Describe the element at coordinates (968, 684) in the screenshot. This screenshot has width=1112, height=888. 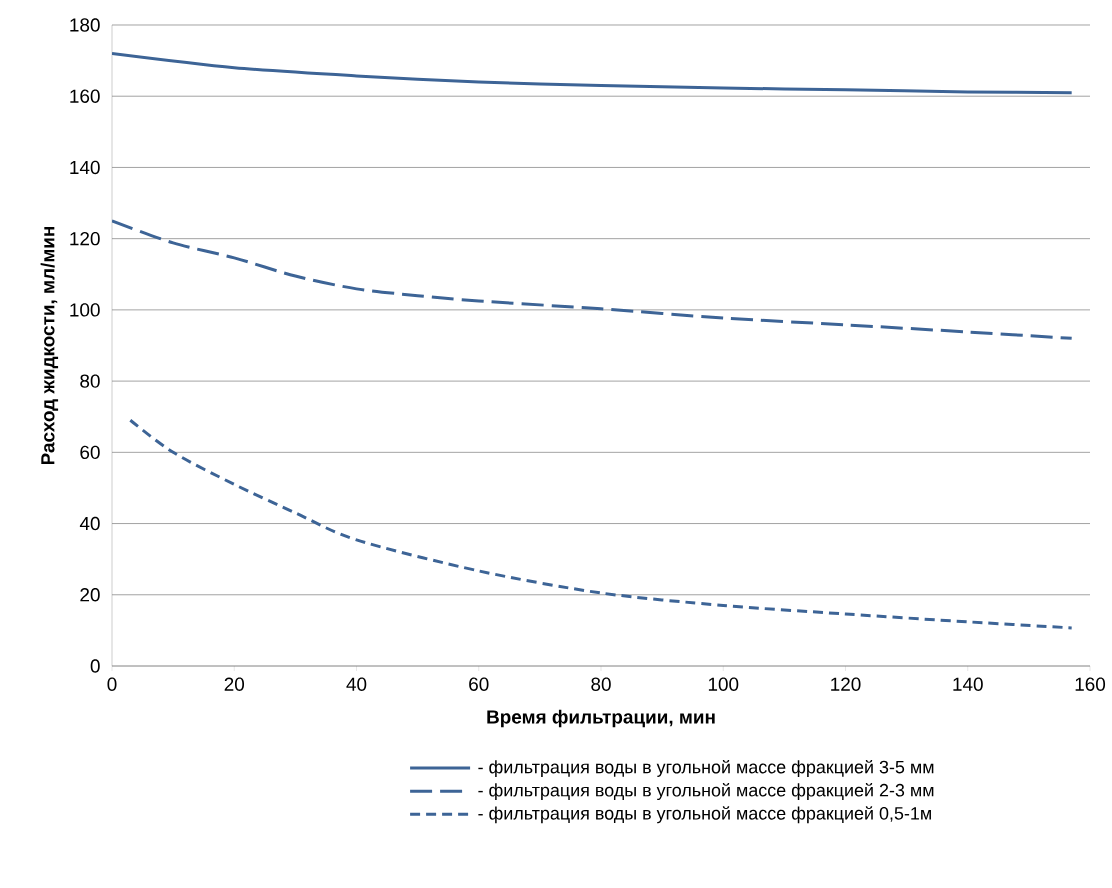
I see `x-tick-label: 140` at that location.